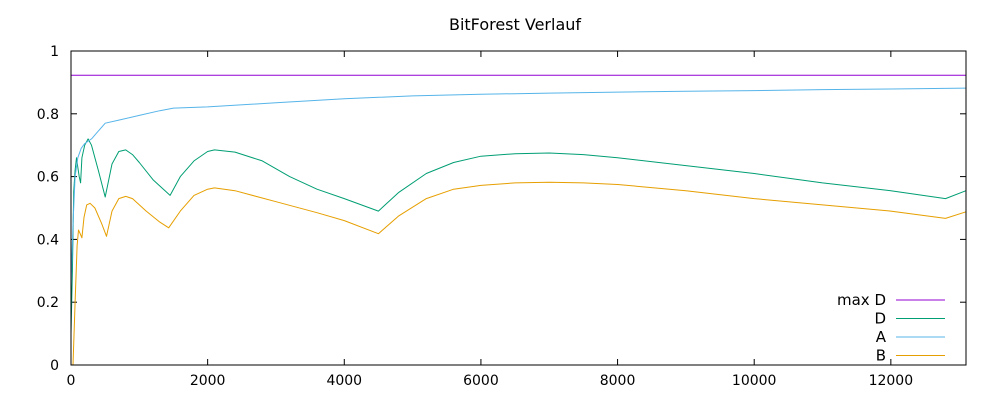 The image size is (1000, 404). Describe the element at coordinates (515, 24) in the screenshot. I see `chart-title: BitForest Verlauf` at that location.